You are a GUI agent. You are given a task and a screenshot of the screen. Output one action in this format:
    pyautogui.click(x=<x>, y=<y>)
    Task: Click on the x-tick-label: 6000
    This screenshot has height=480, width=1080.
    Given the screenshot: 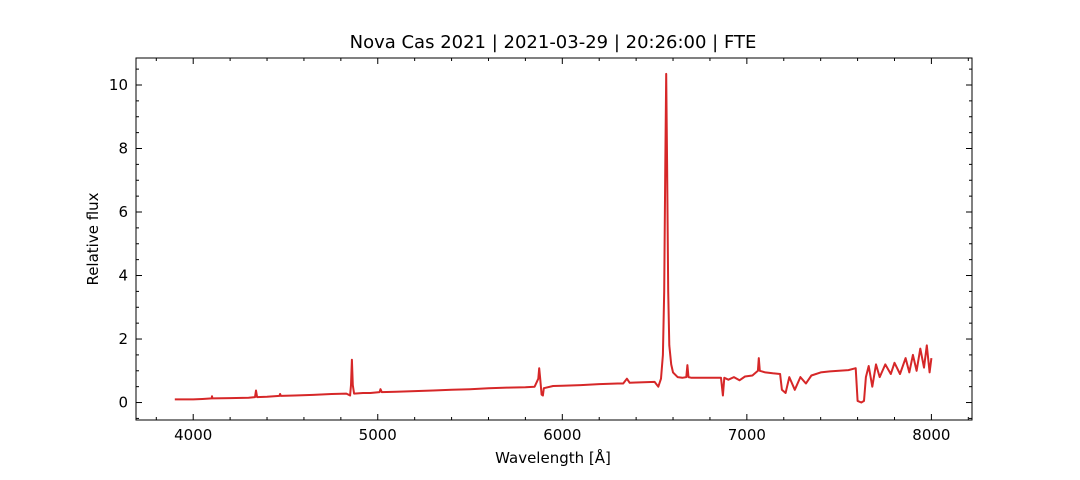 What is the action you would take?
    pyautogui.click(x=562, y=435)
    